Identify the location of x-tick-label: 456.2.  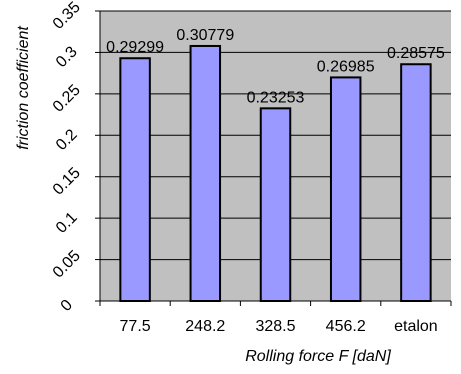
(346, 326).